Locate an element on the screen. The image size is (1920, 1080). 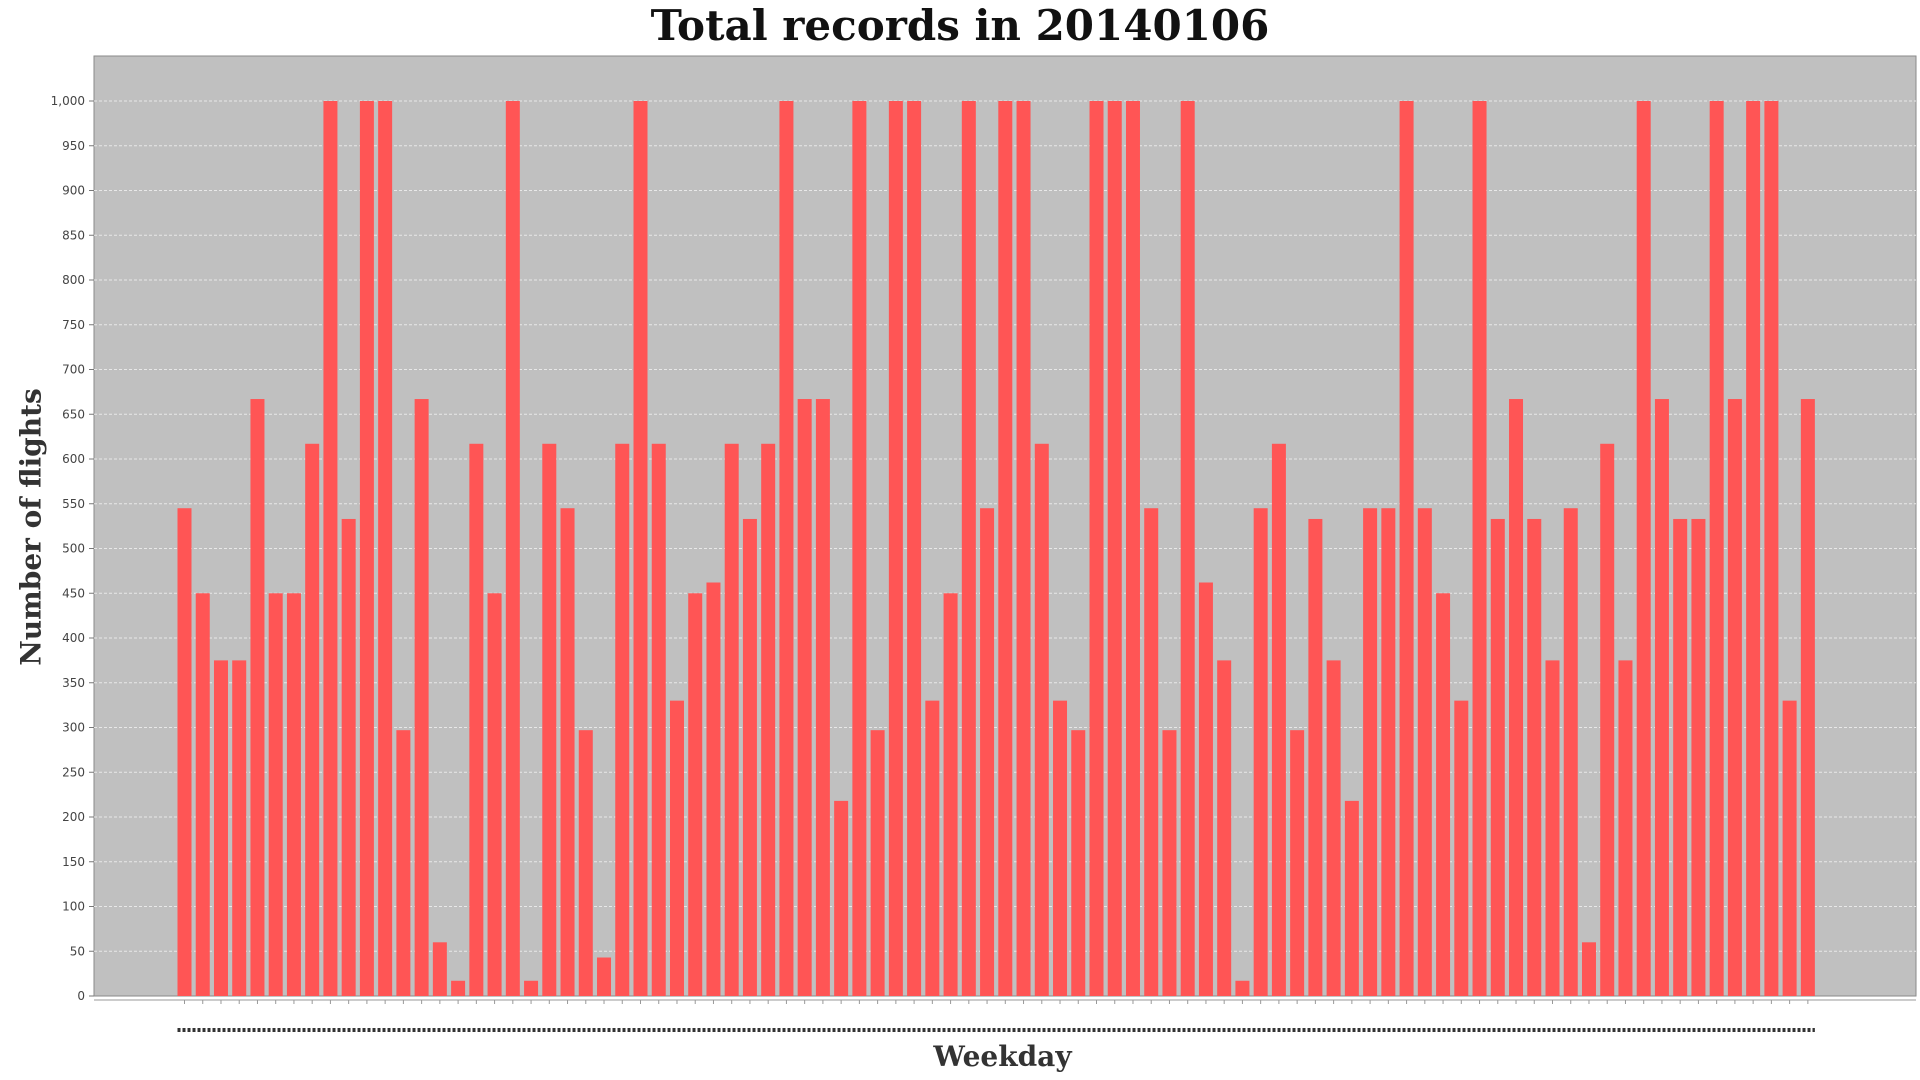
y-tick-label: 100 is located at coordinates (73, 907).